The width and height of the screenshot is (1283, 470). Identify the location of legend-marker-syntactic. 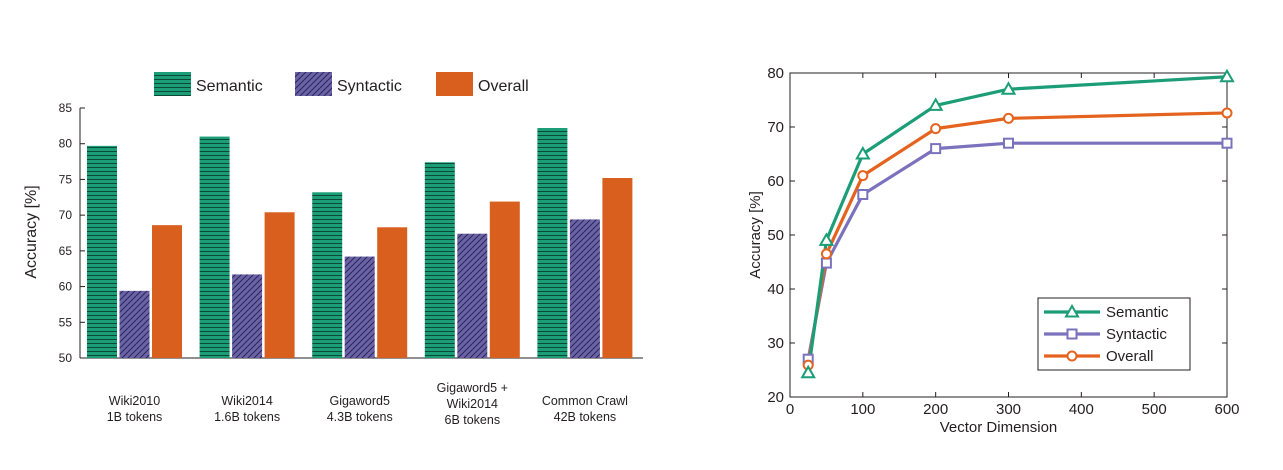
(1072, 334).